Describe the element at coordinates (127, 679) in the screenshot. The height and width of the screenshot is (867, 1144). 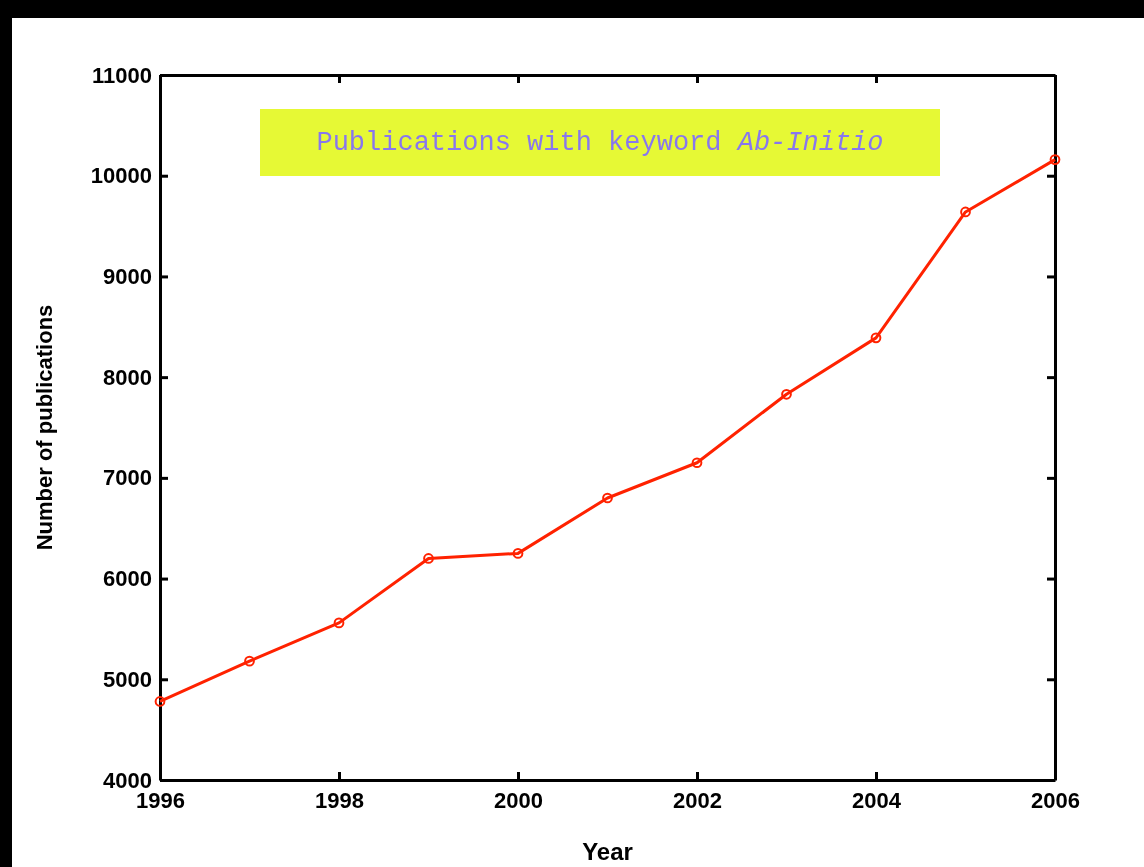
I see `y-tick-label: 5000` at that location.